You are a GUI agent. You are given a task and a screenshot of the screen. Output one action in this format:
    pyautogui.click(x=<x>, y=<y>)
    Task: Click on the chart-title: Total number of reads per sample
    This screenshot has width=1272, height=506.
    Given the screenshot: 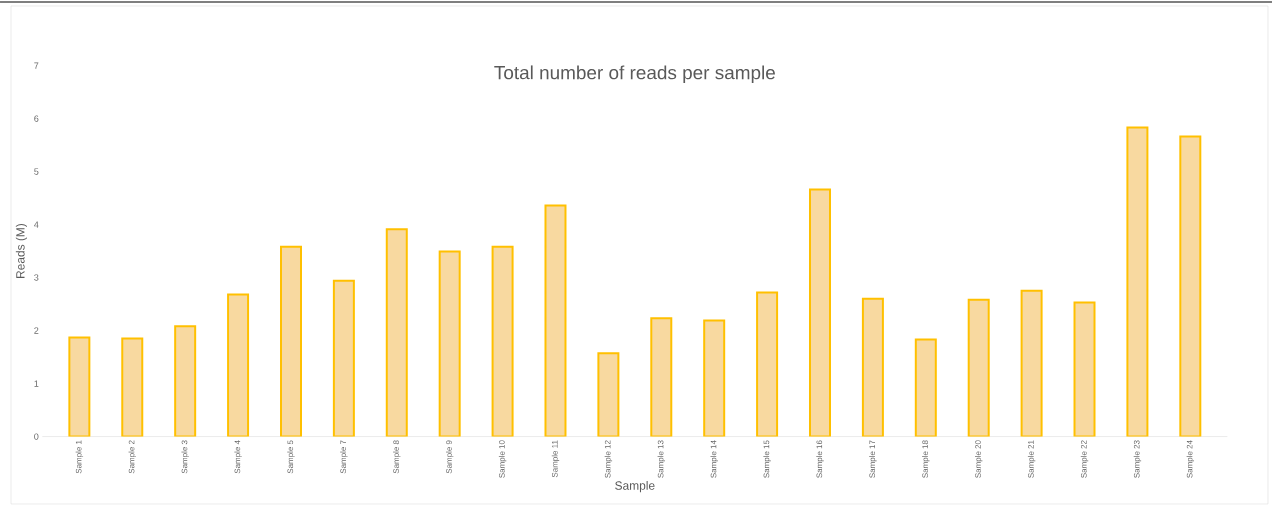 What is the action you would take?
    pyautogui.click(x=634, y=74)
    